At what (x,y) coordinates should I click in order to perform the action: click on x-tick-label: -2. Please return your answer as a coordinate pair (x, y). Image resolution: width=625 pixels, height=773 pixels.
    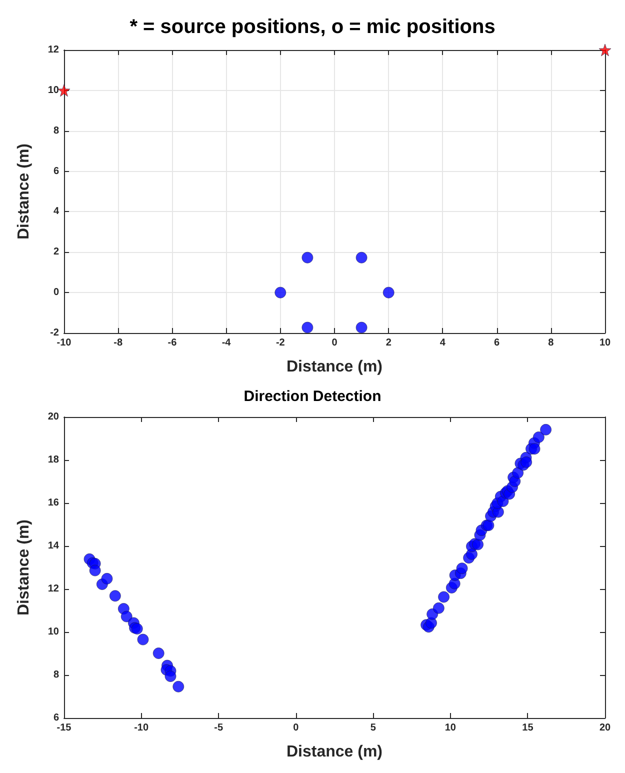
    Looking at the image, I should click on (281, 343).